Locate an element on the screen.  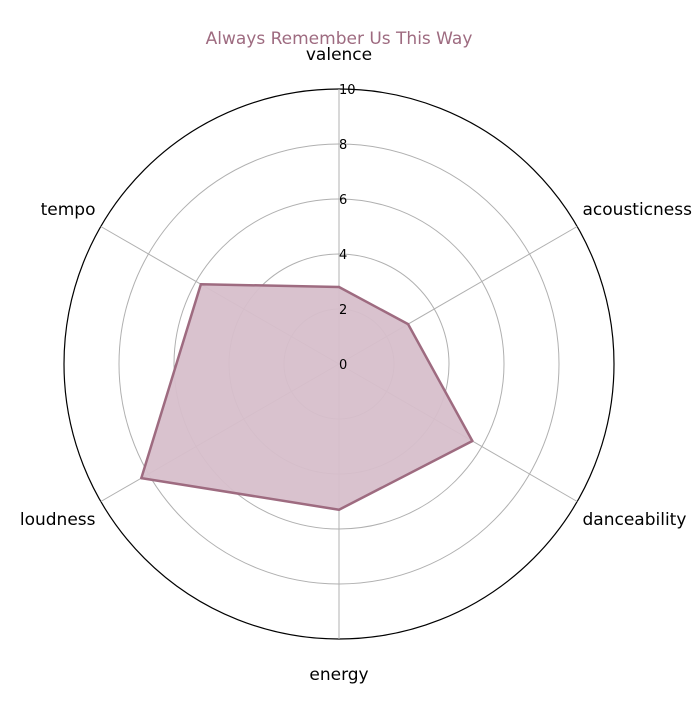
axis-label-tempo: tempo is located at coordinates (68, 210).